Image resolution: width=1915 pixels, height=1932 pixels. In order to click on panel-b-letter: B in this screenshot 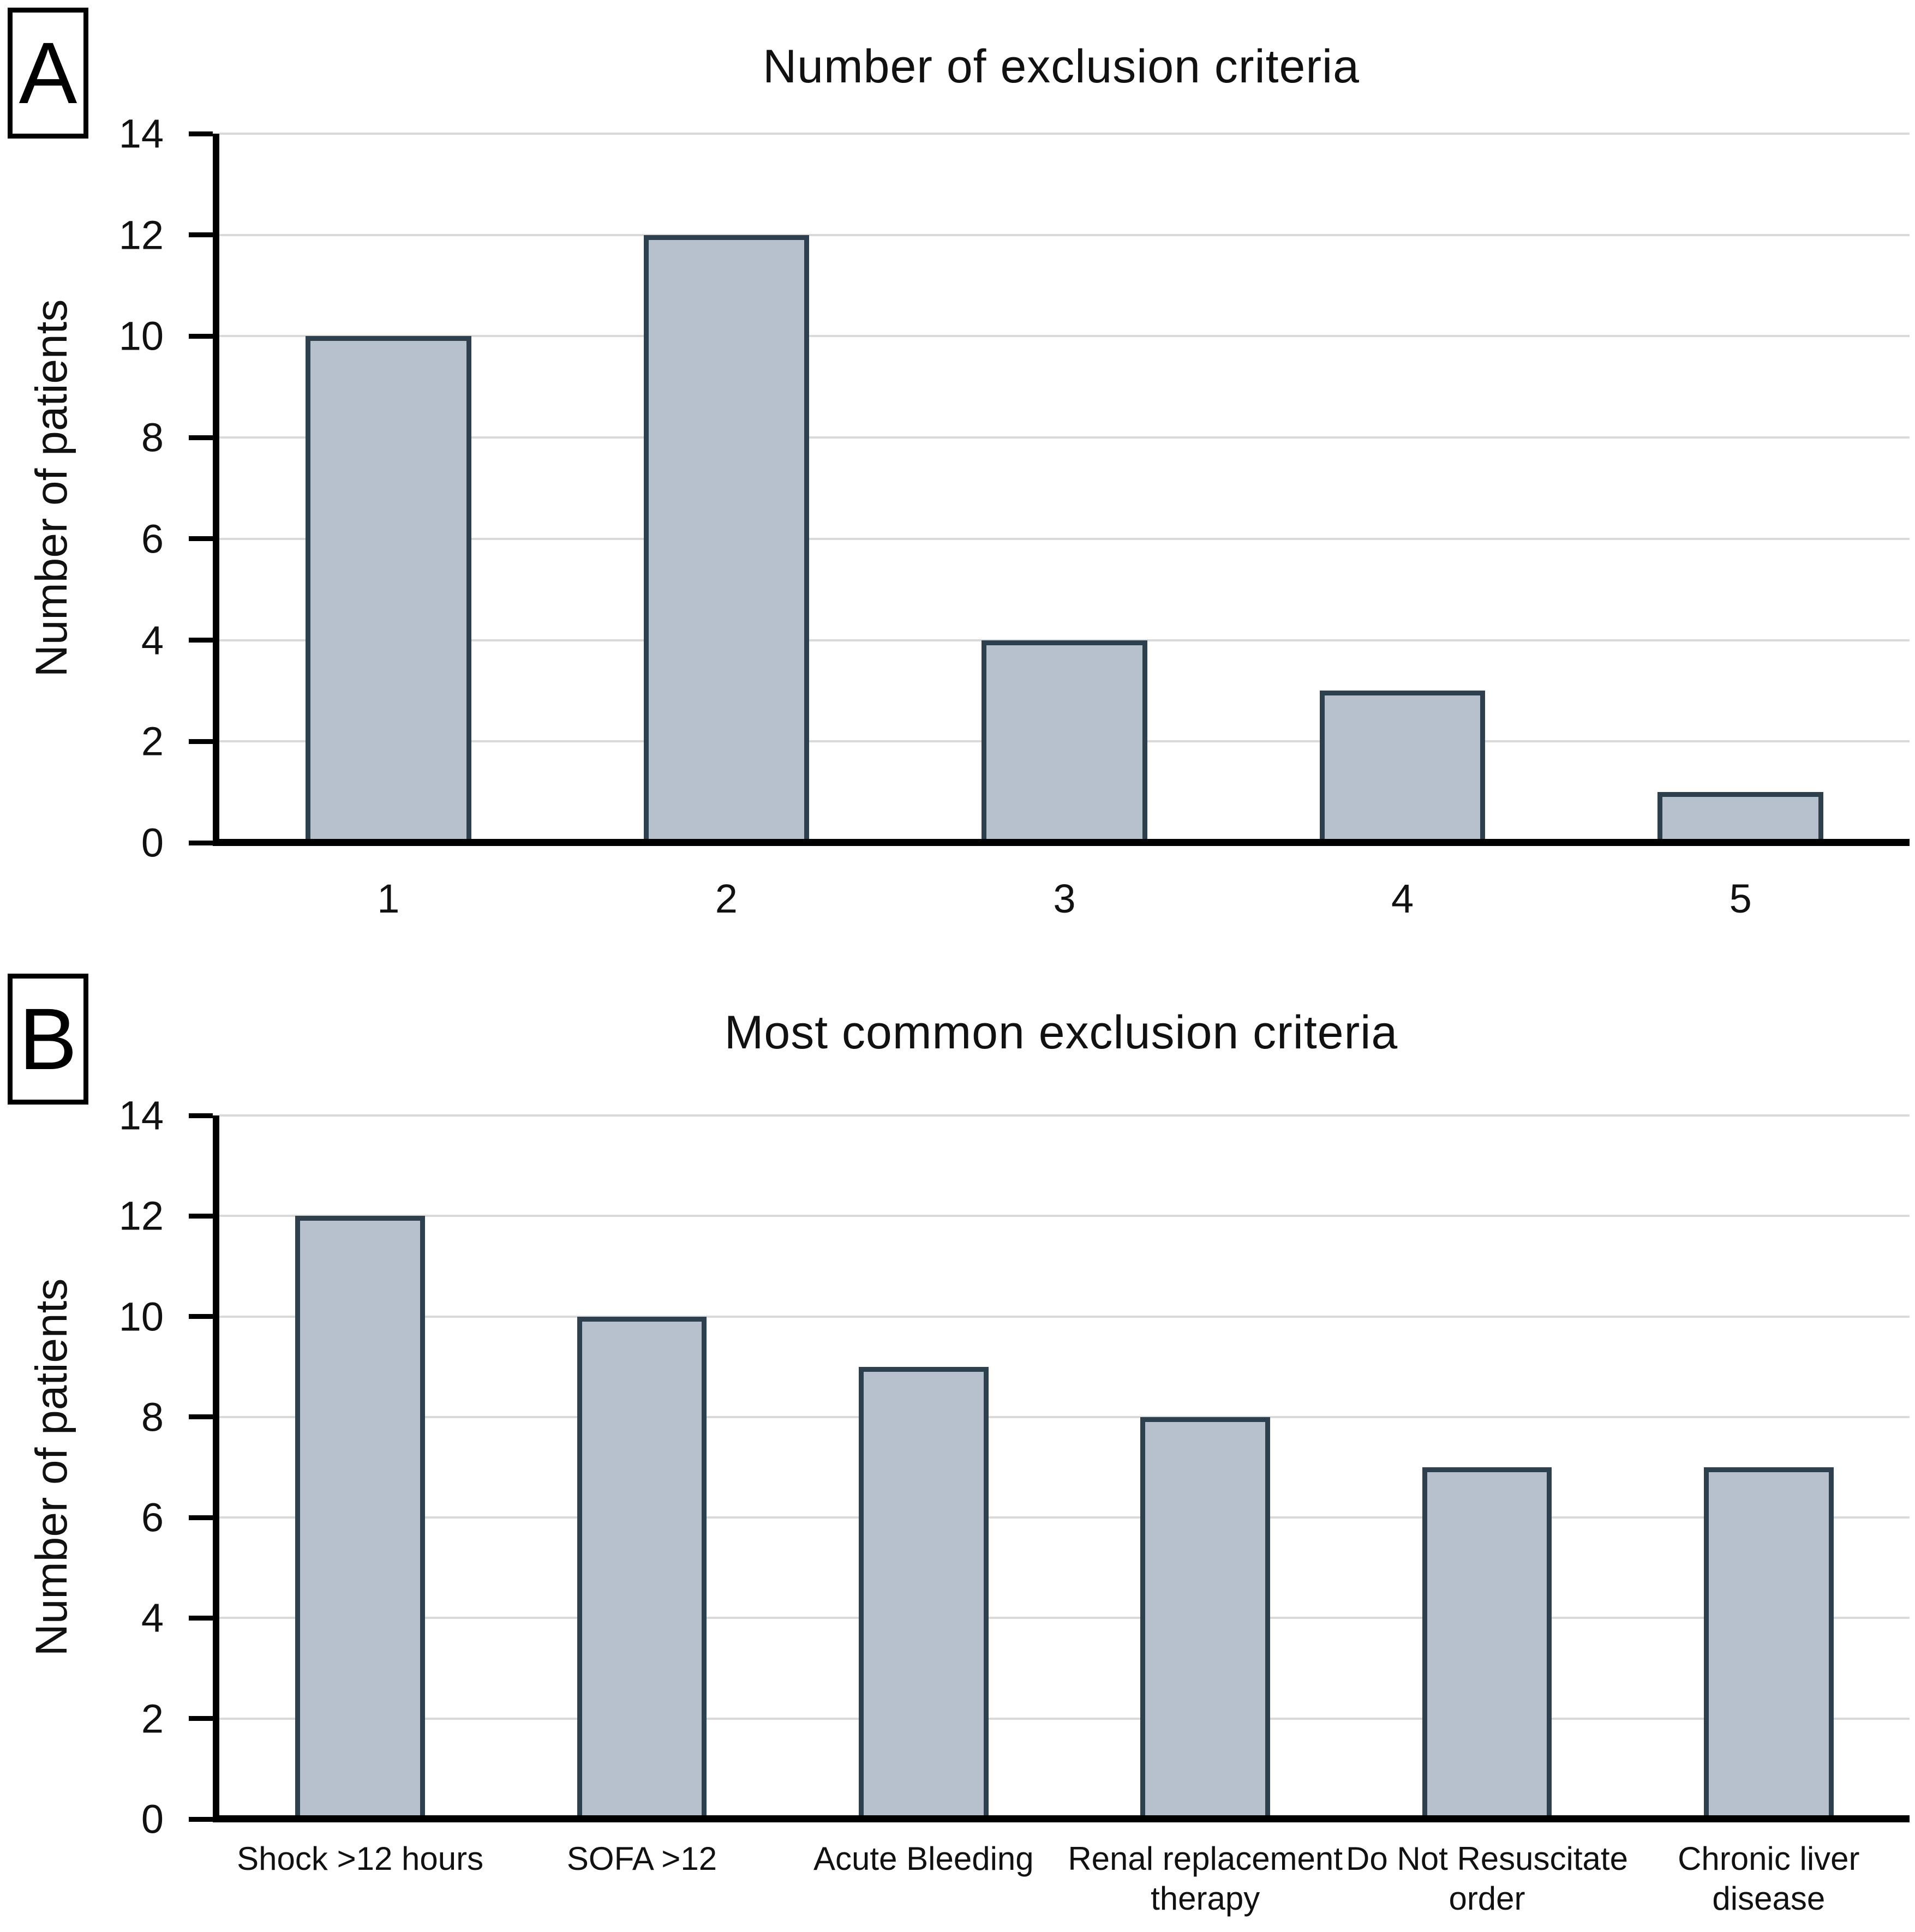, I will do `click(48, 1039)`.